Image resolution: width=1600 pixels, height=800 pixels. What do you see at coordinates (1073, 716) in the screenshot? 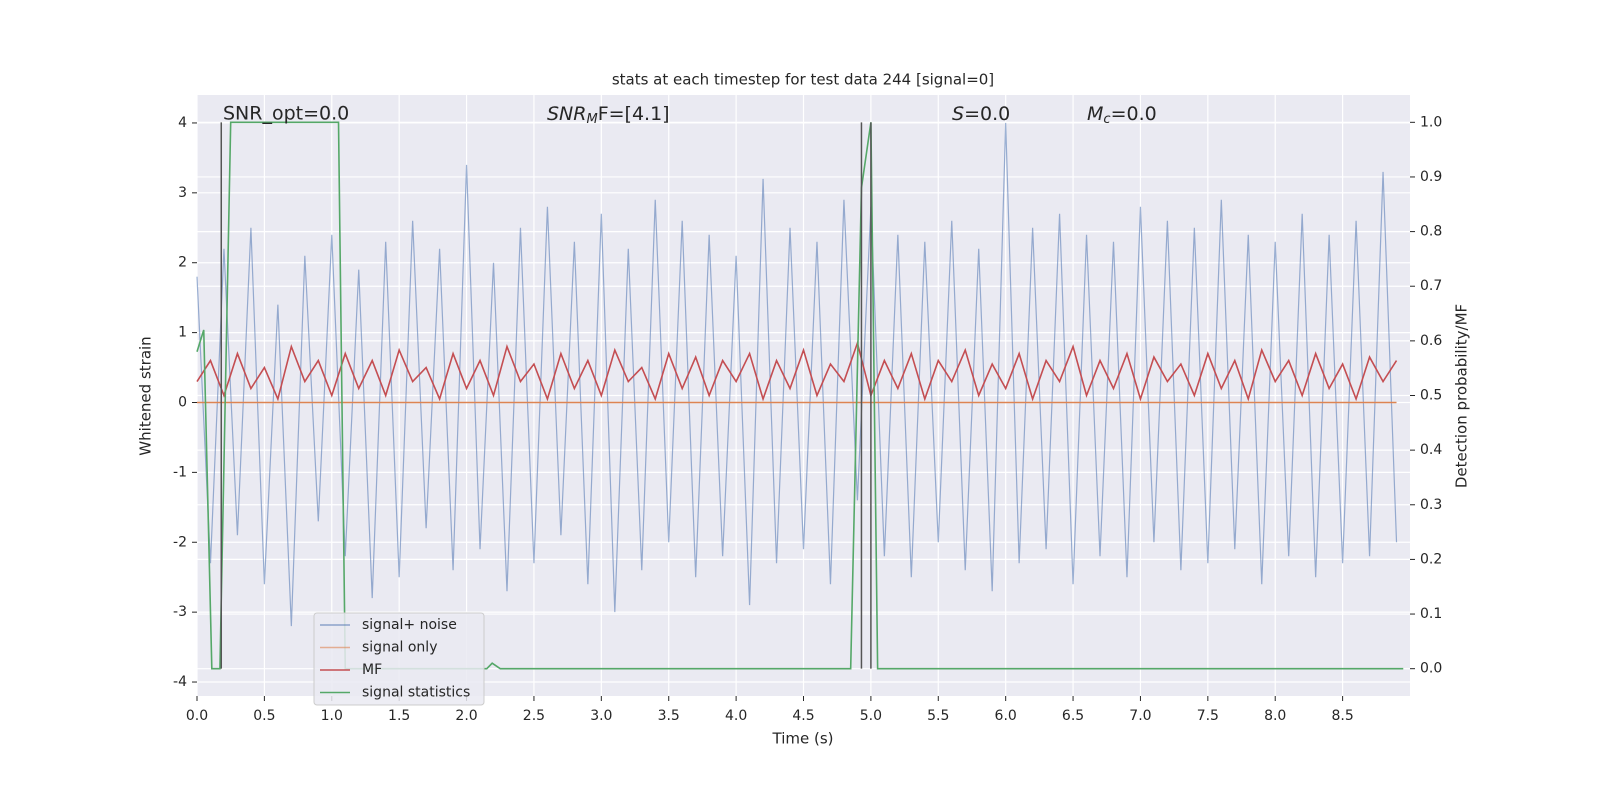
I see `x-tick-label: 6.5` at bounding box center [1073, 716].